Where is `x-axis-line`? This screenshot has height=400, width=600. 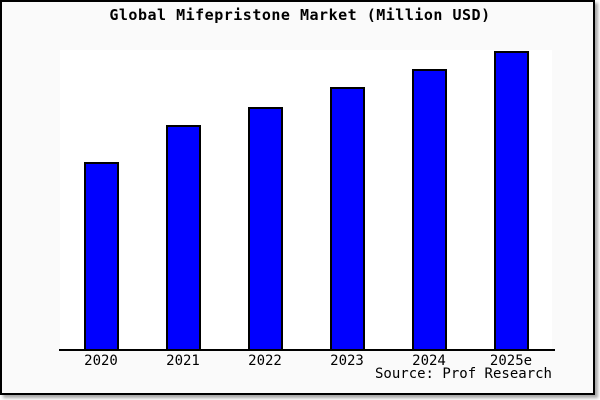
x-axis-line is located at coordinates (307, 350).